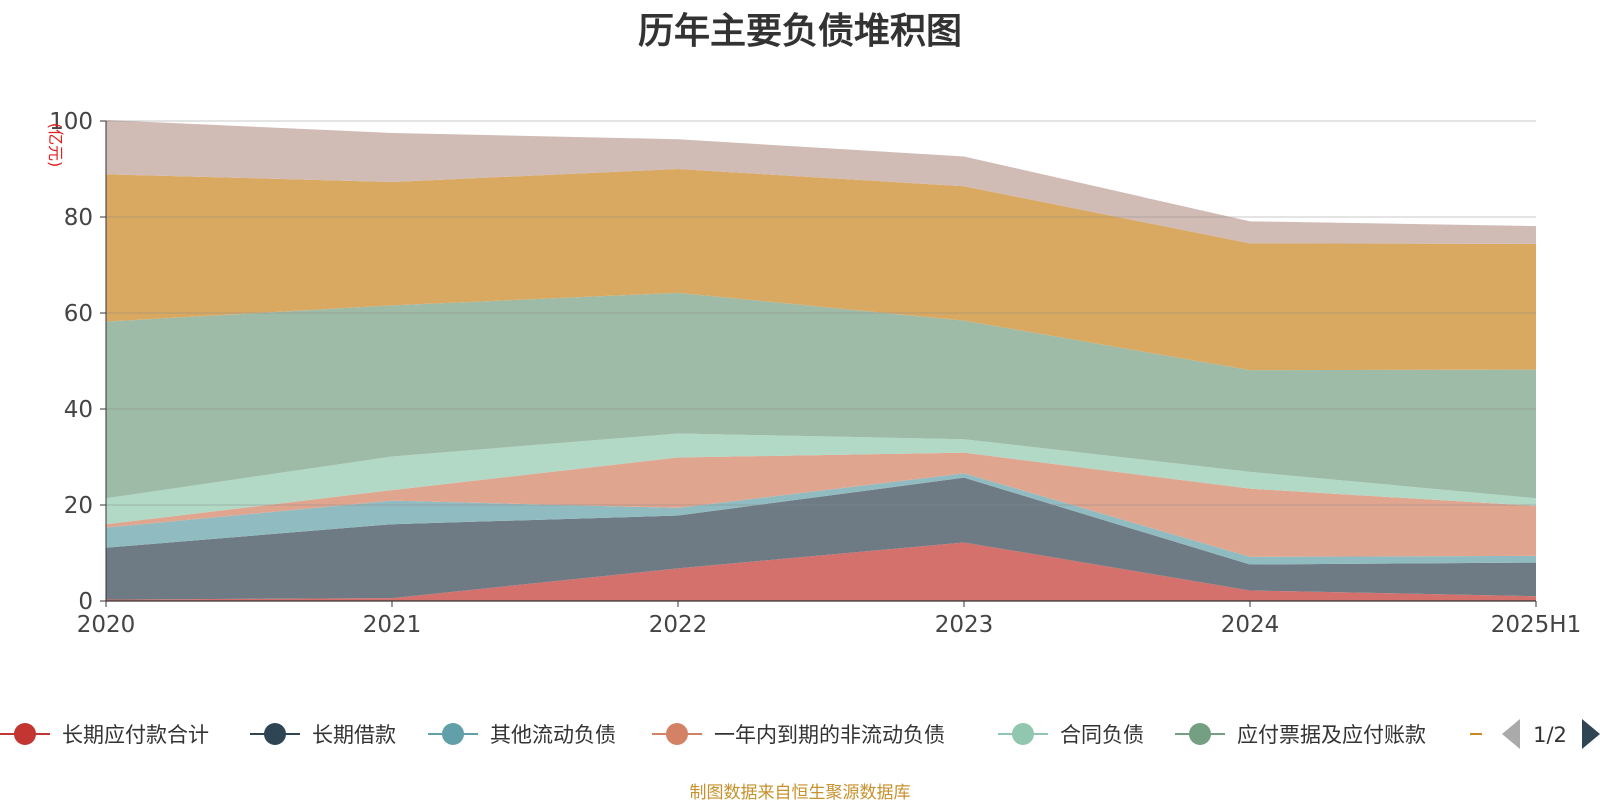 This screenshot has width=1600, height=803. What do you see at coordinates (553, 735) in the screenshot?
I see `legend-label: 其他流动负债` at bounding box center [553, 735].